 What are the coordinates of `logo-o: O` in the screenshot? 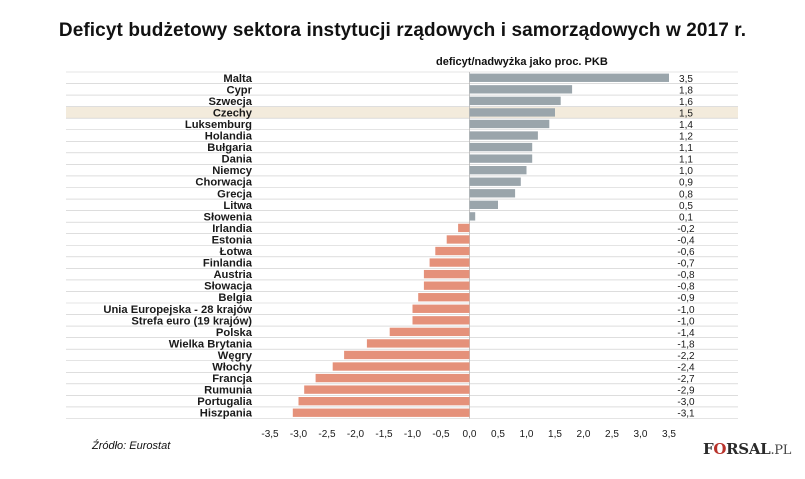 It's located at (720, 449).